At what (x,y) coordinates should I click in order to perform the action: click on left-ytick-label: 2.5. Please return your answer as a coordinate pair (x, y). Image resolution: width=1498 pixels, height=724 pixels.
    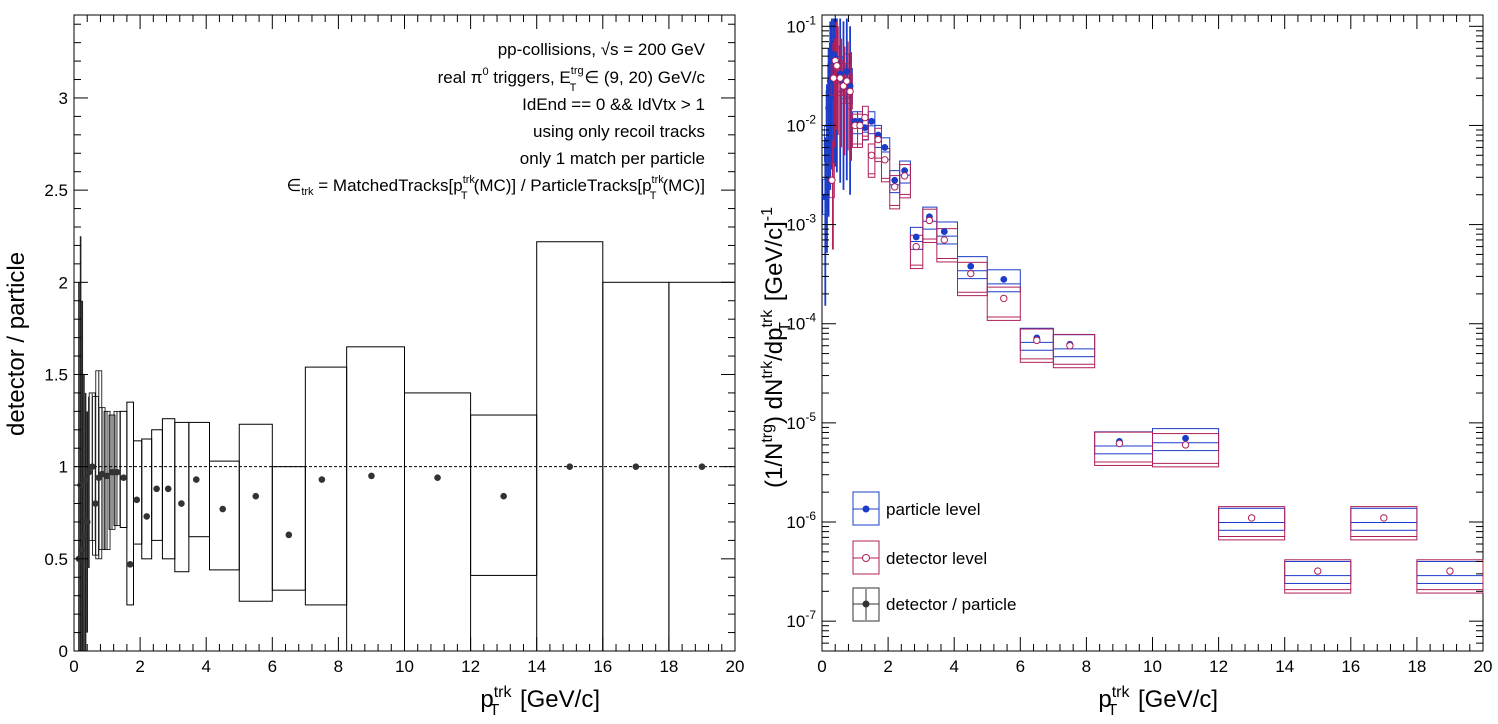
    Looking at the image, I should click on (56, 190).